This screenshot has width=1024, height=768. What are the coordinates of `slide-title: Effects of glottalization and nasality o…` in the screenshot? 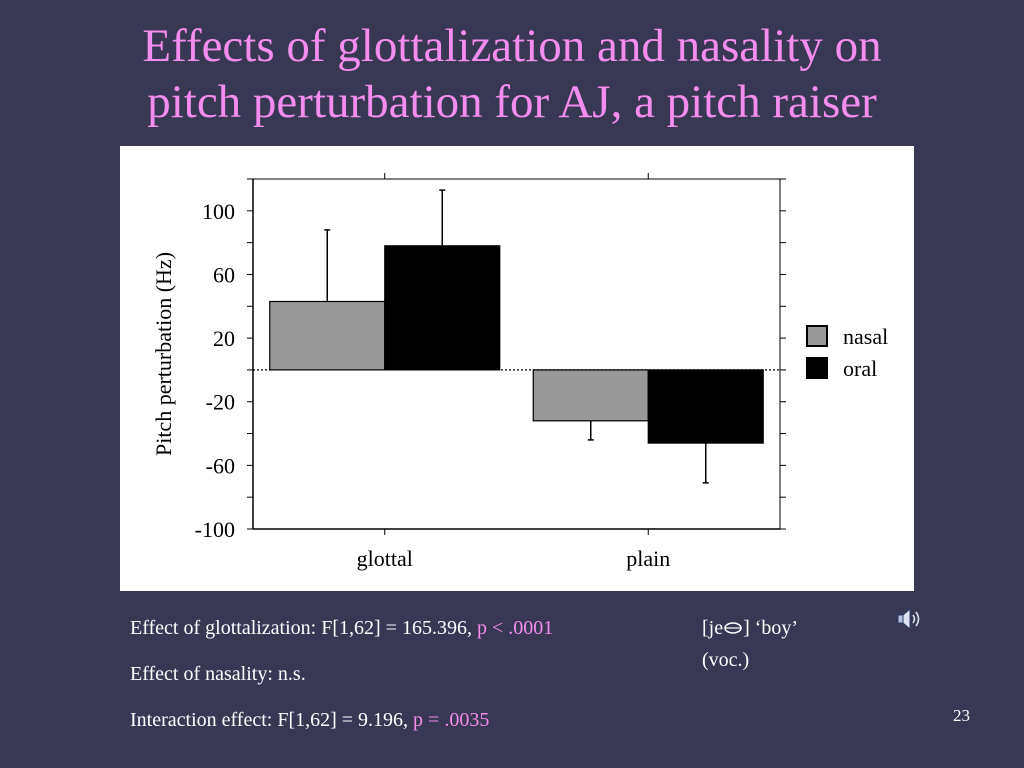 It's located at (512, 74).